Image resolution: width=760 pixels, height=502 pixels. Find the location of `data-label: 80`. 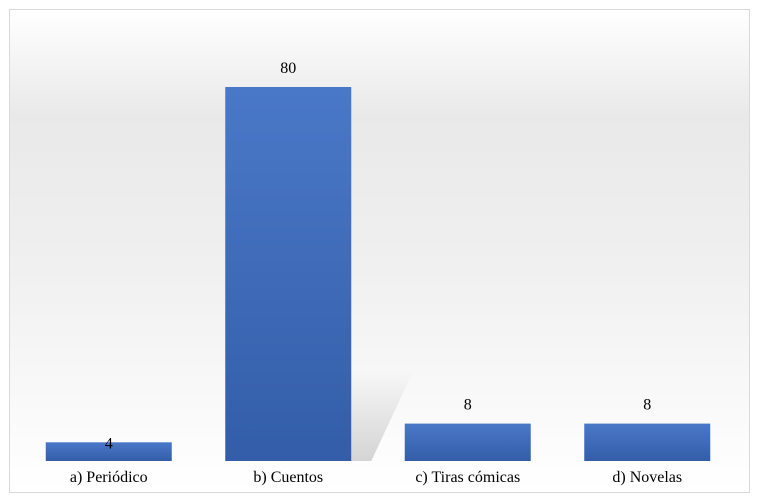

data-label: 80 is located at coordinates (288, 68).